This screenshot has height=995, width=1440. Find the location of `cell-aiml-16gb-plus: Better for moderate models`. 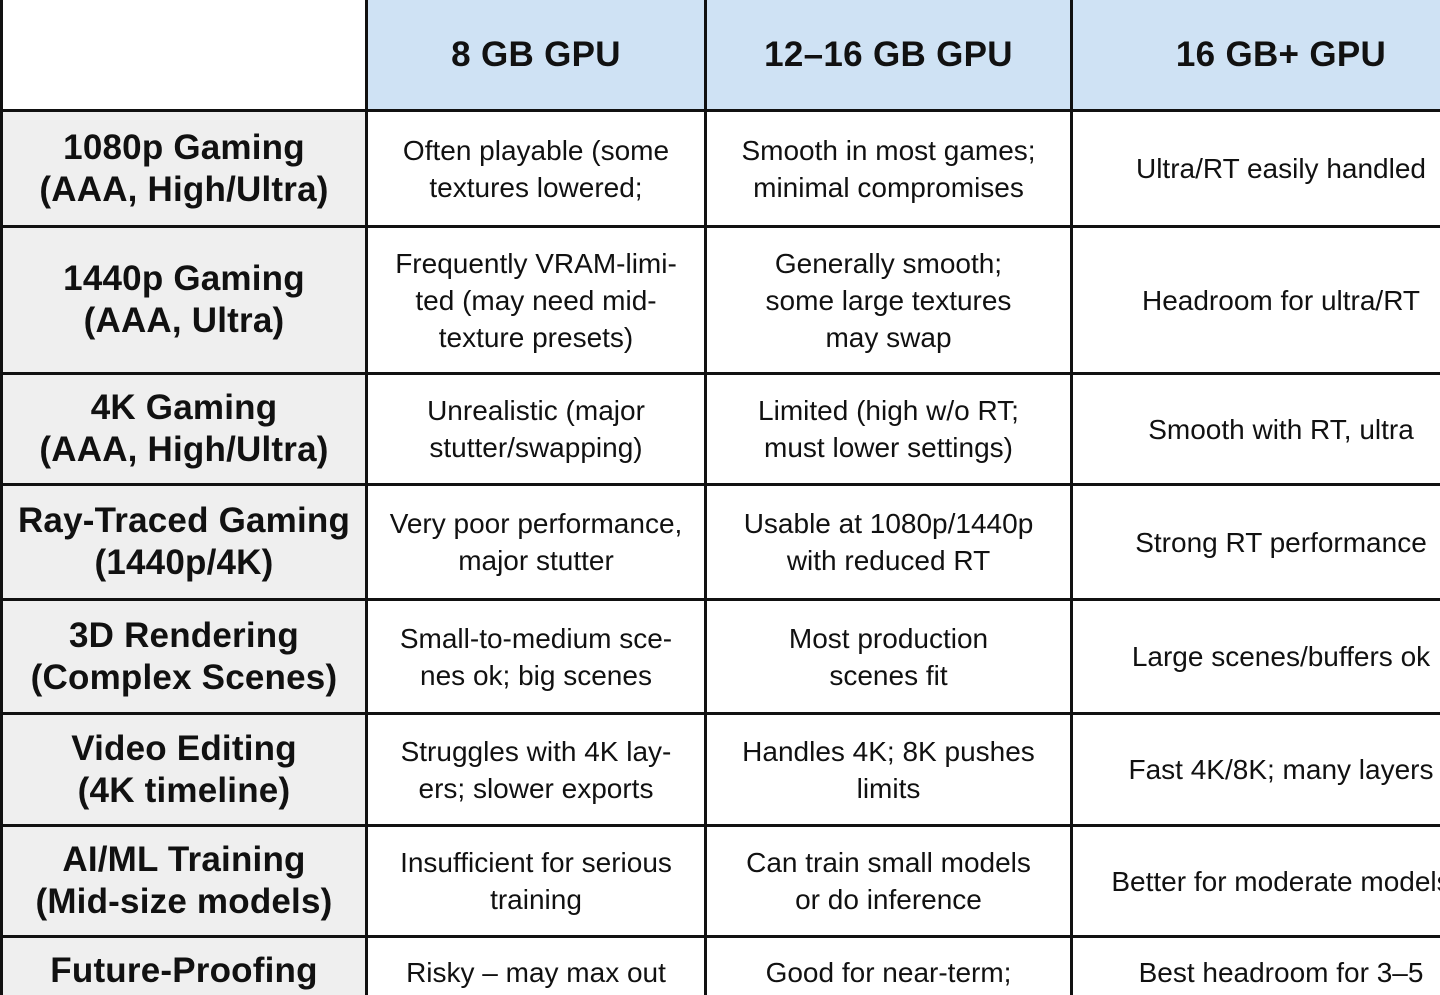

cell-aiml-16gb-plus: Better for moderate models is located at coordinates (1256, 882).